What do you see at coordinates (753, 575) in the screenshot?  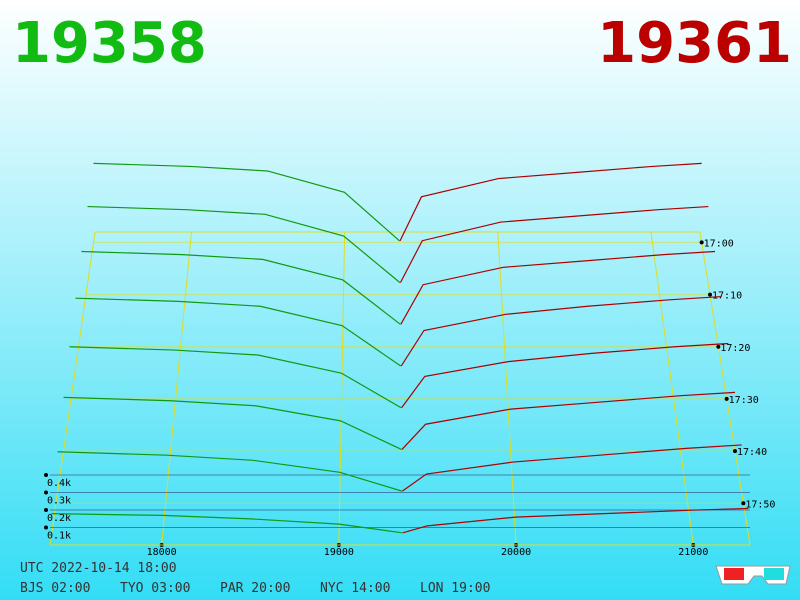 I see `glasses-icon` at bounding box center [753, 575].